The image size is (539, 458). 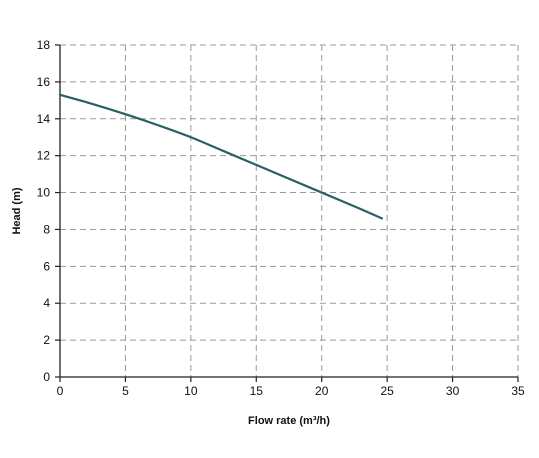 I want to click on y-tick-label: 10, so click(x=44, y=193).